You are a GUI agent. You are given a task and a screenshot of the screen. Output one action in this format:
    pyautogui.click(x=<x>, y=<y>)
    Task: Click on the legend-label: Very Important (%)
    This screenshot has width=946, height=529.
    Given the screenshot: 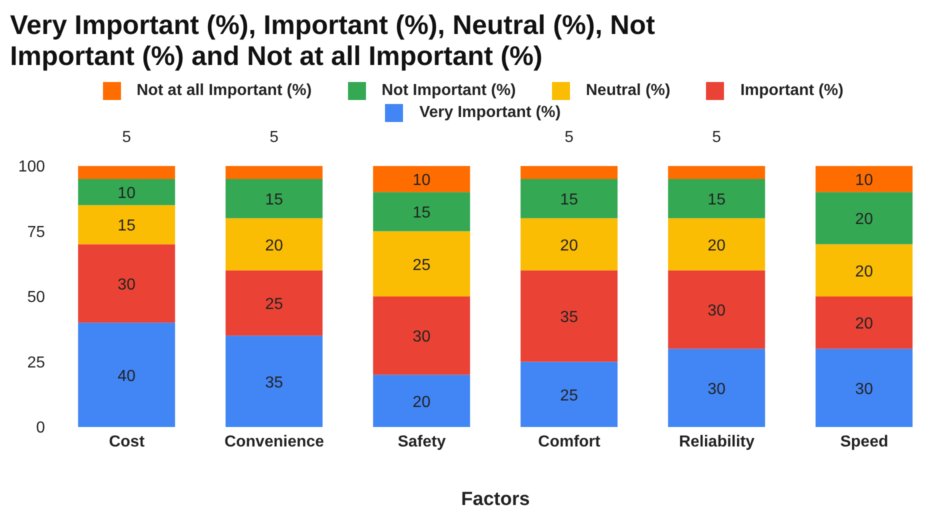 What is the action you would take?
    pyautogui.click(x=490, y=113)
    